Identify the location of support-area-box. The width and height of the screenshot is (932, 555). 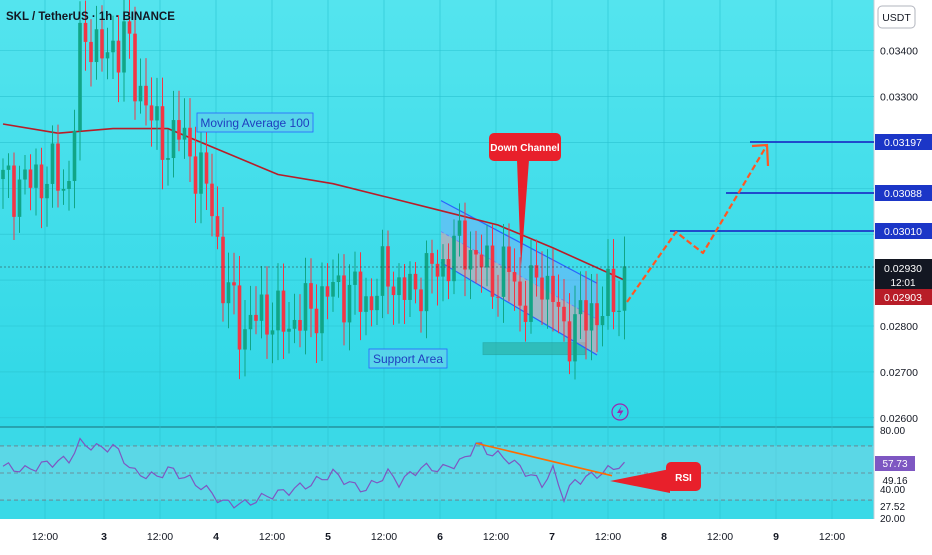
(534, 349).